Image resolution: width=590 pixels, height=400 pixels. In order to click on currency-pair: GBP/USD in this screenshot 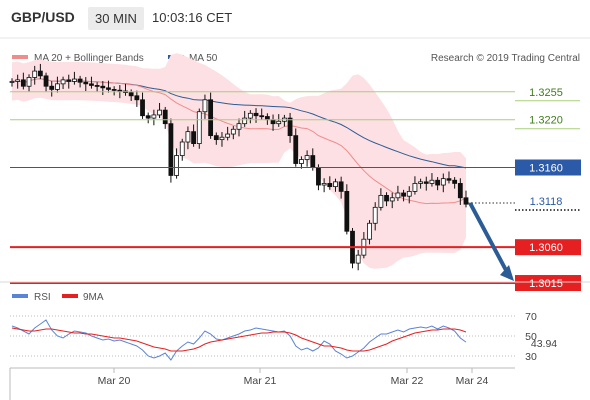, I will do `click(43, 17)`.